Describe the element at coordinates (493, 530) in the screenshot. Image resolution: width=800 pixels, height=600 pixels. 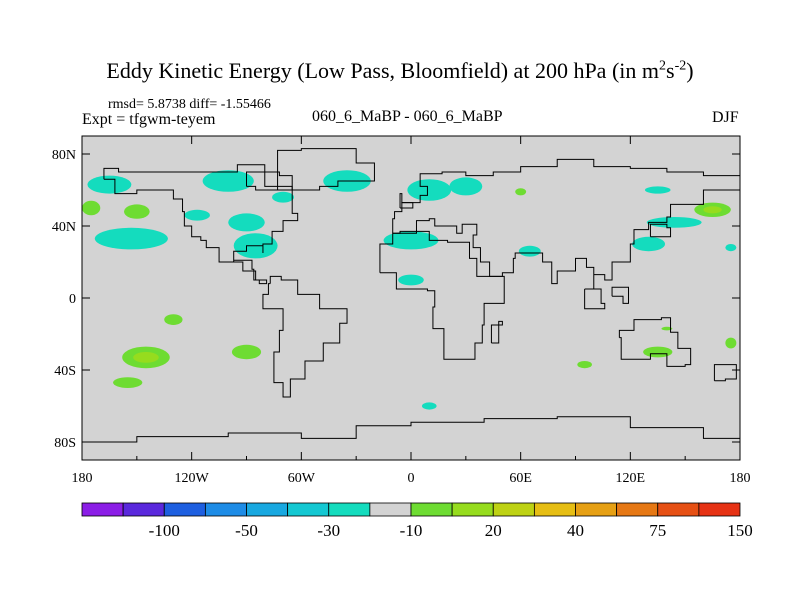
I see `colorbar-label: 20` at that location.